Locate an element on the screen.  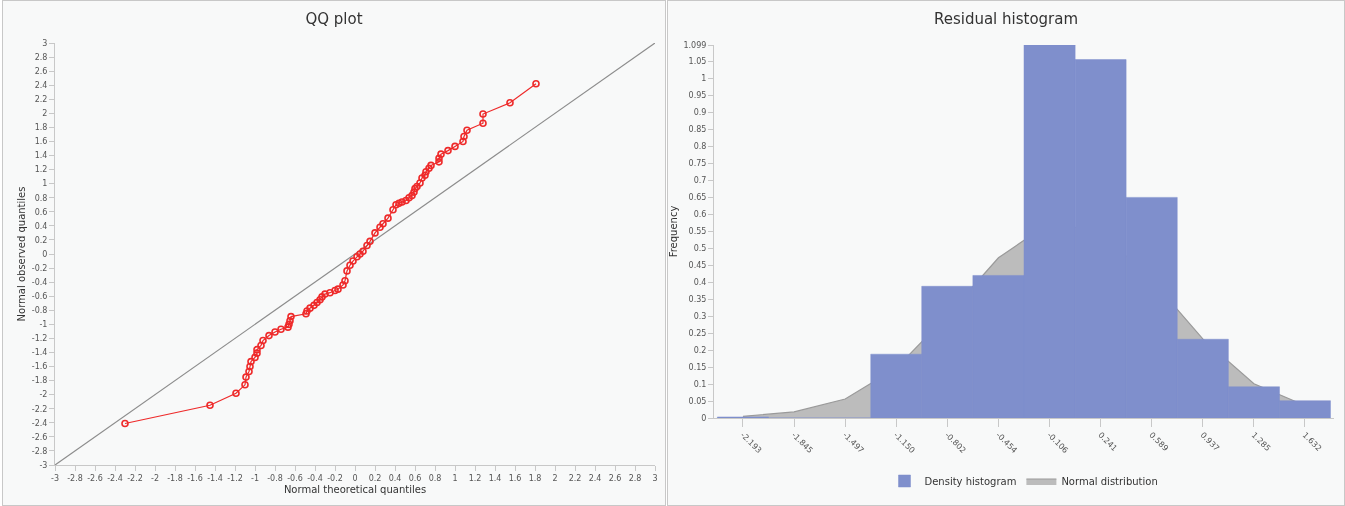
x-tick-label: -0.2 is located at coordinates (335, 478).